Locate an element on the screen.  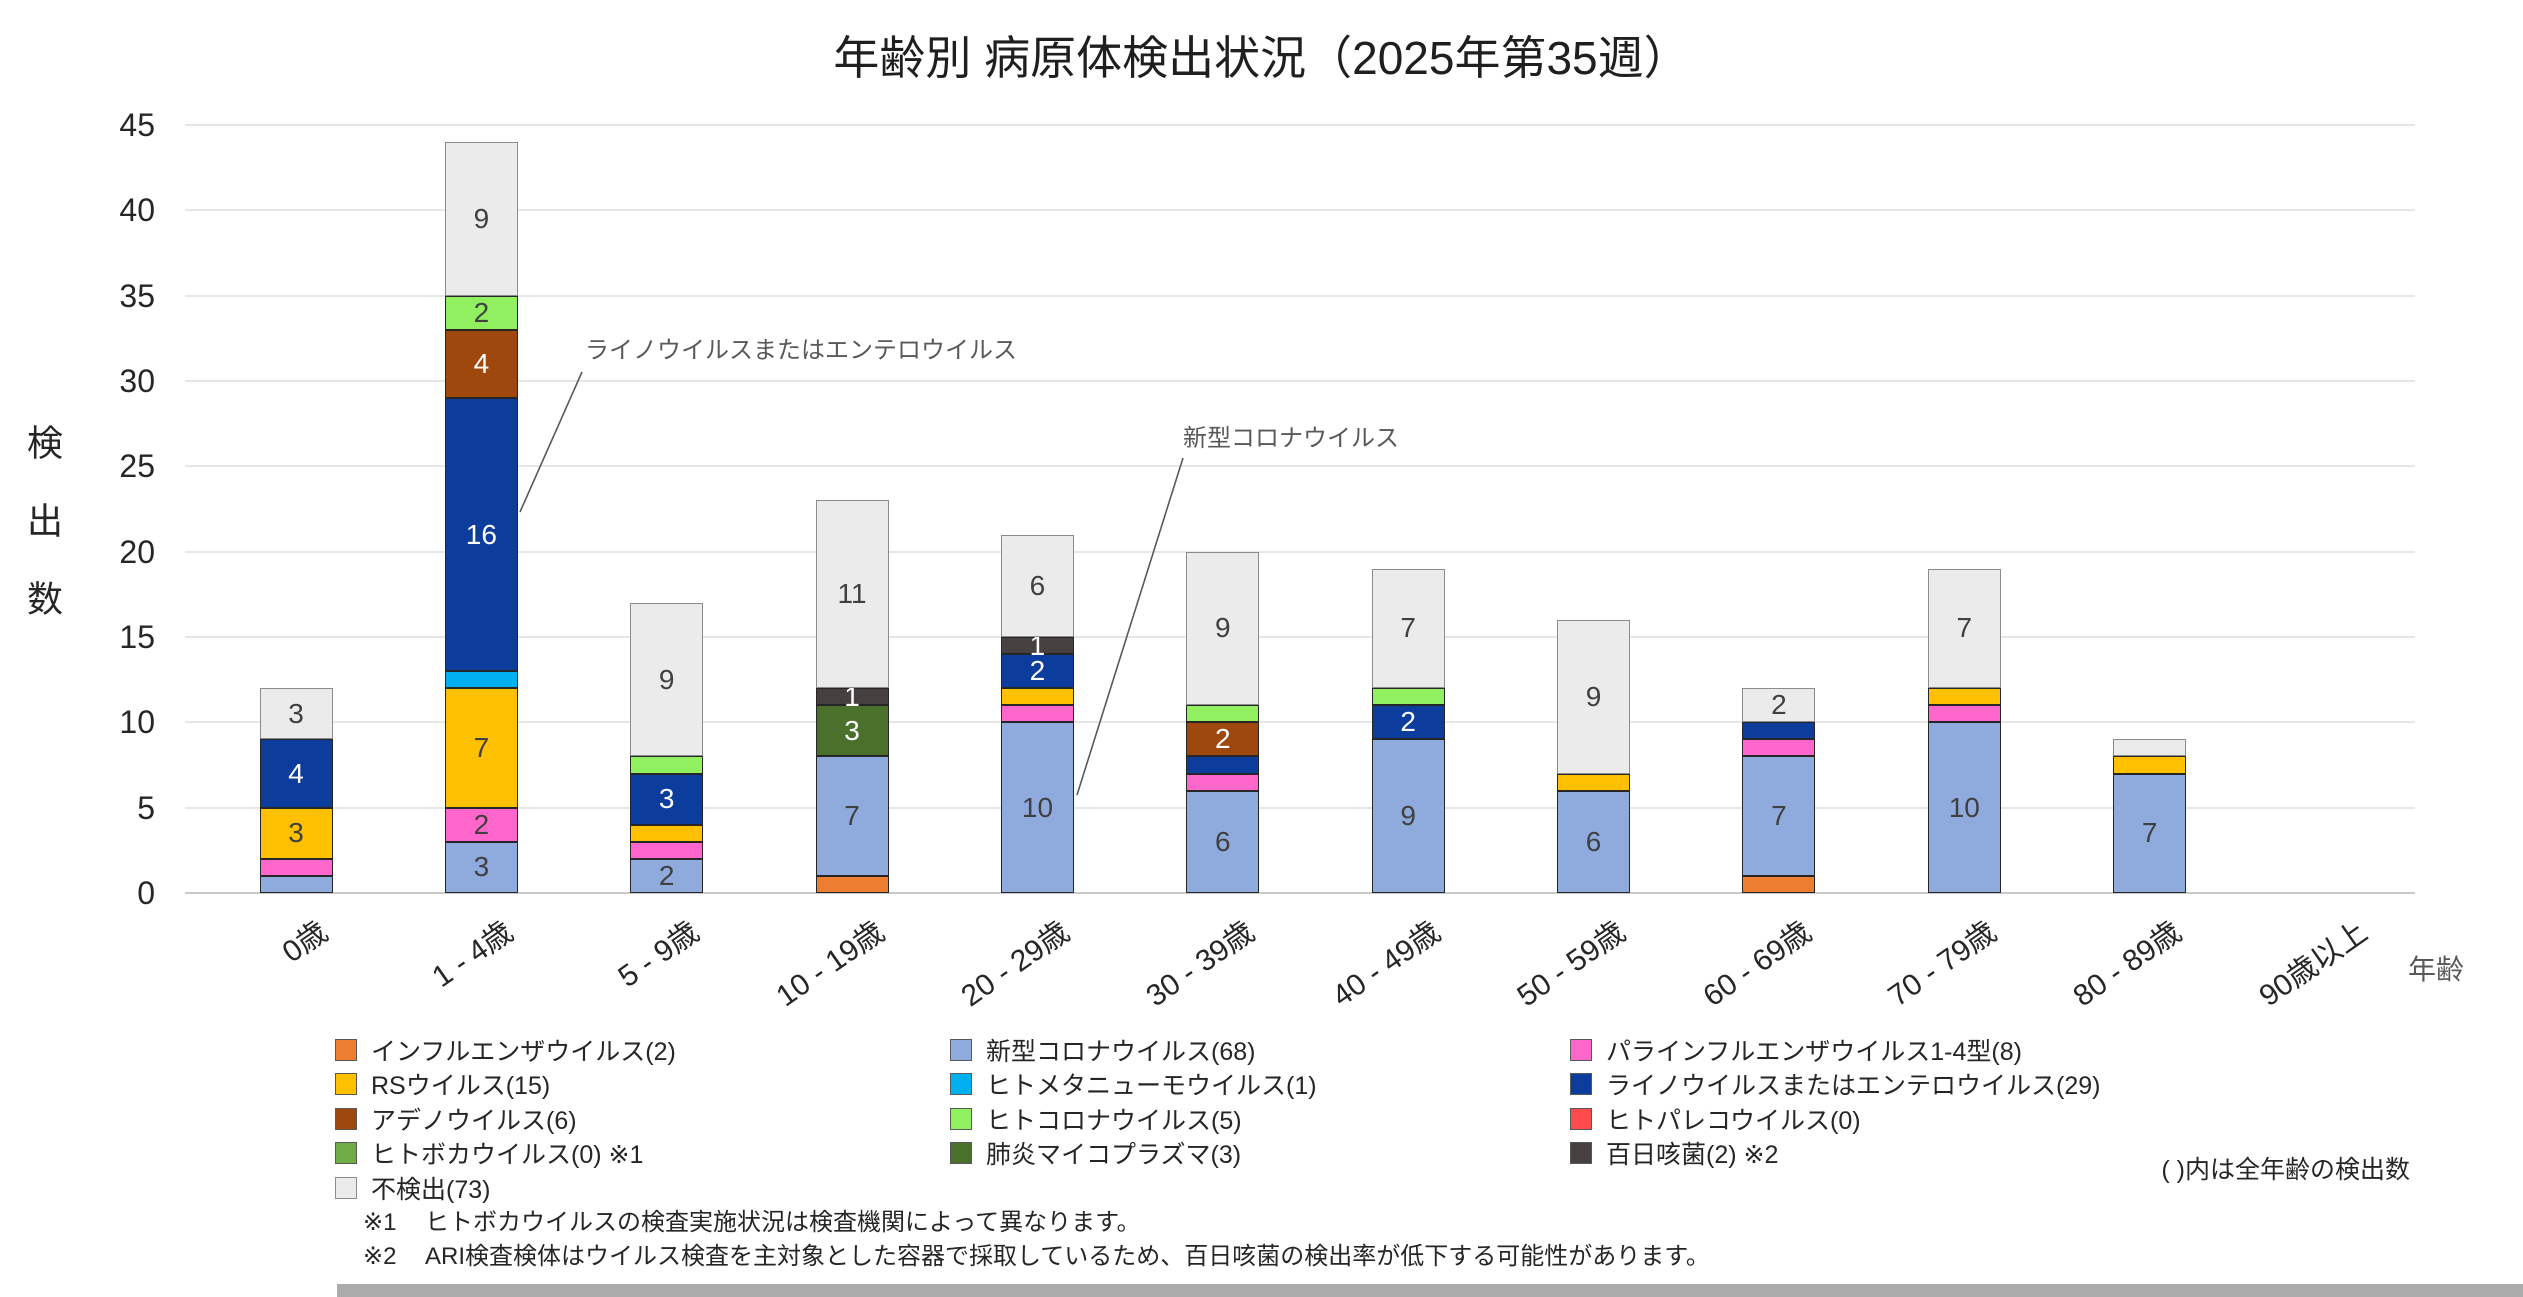
segment-label: 16 is located at coordinates (481, 534).